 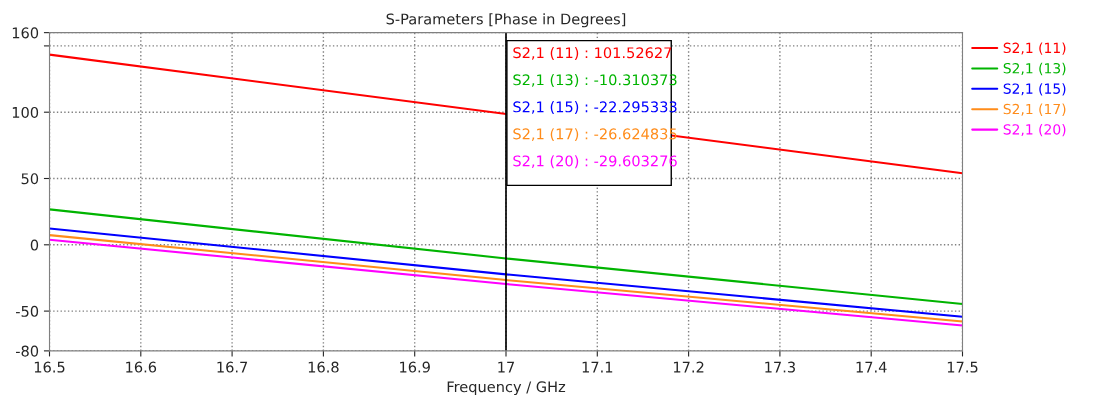 What do you see at coordinates (871, 367) in the screenshot?
I see `x-tick-label: 17.4` at bounding box center [871, 367].